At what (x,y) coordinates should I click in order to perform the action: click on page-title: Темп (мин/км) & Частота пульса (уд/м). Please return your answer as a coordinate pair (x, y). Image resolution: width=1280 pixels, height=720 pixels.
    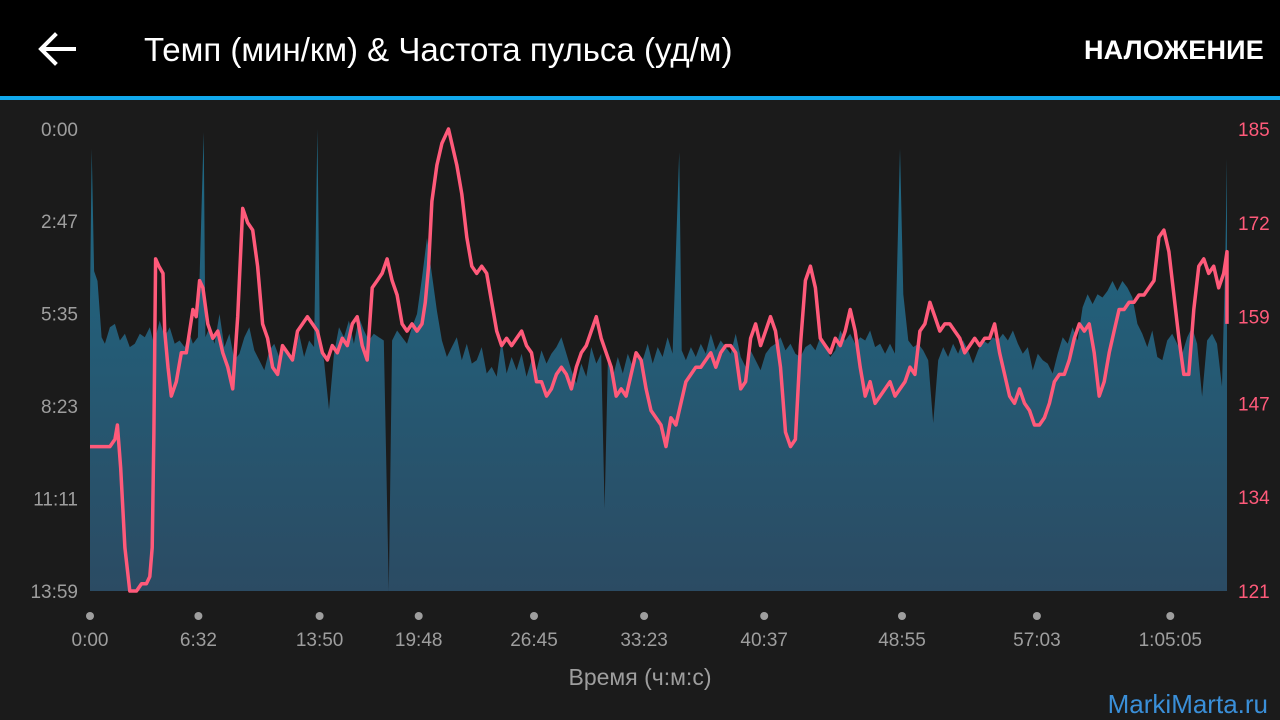
    Looking at the image, I should click on (438, 49).